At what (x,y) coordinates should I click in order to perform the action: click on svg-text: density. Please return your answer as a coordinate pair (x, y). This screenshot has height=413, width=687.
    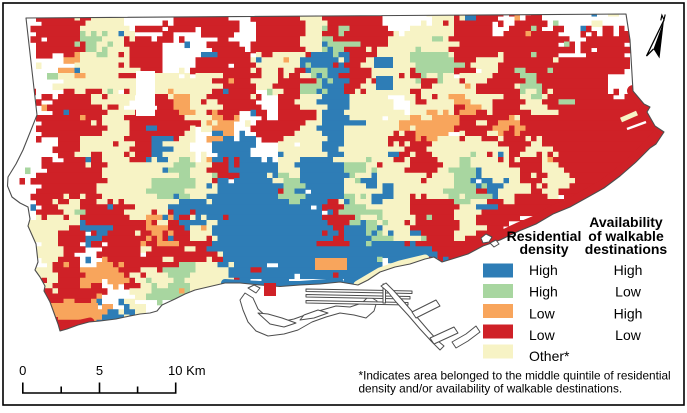
    Looking at the image, I should click on (543, 249).